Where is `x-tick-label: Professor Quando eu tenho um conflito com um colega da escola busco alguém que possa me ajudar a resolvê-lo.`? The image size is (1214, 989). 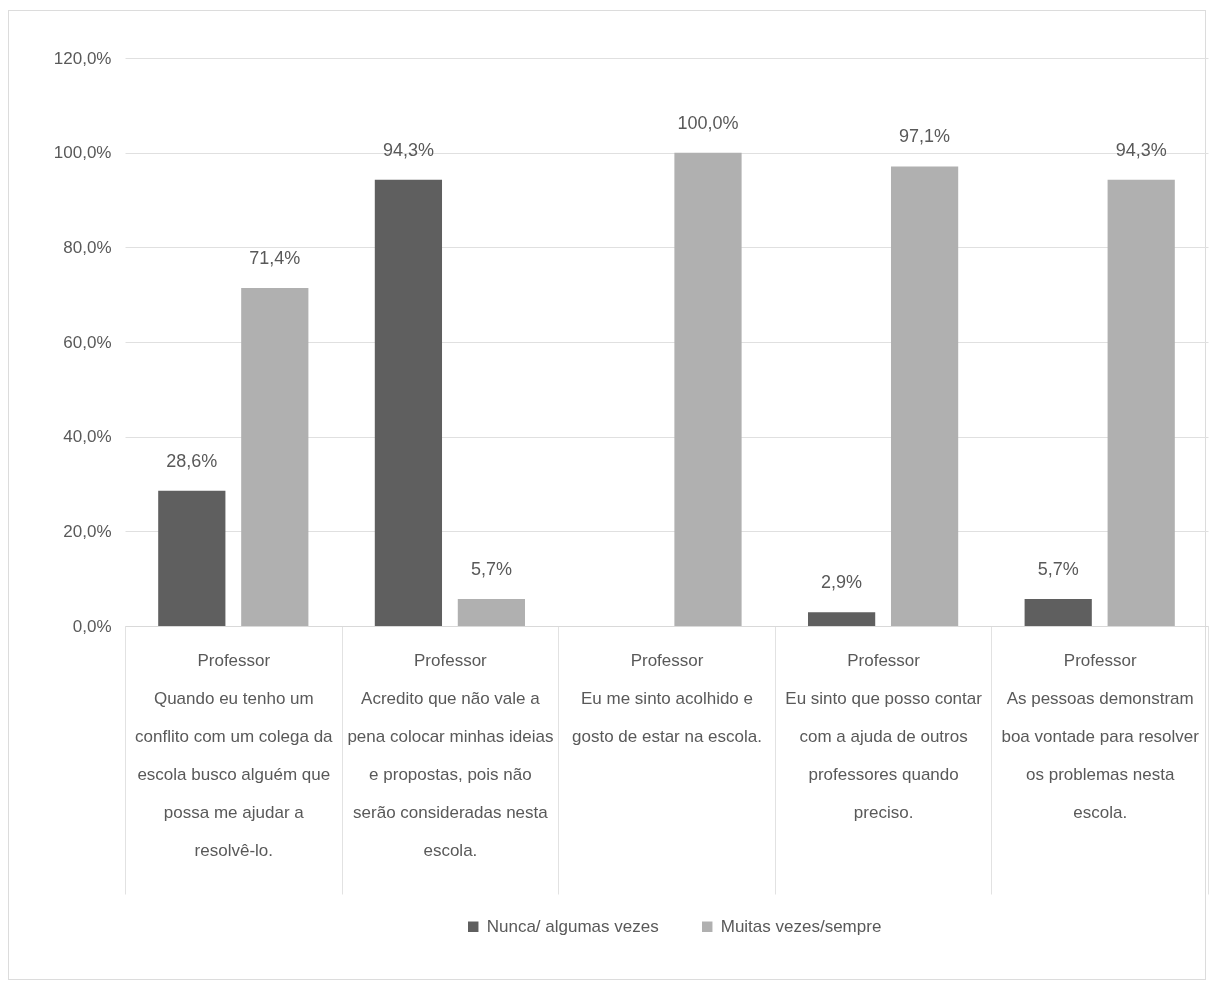
x-tick-label: Professor Quando eu tenho um conflito com um colega da escola busco alguém que possa me ajudar a resolvê-lo. is located at coordinates (234, 755).